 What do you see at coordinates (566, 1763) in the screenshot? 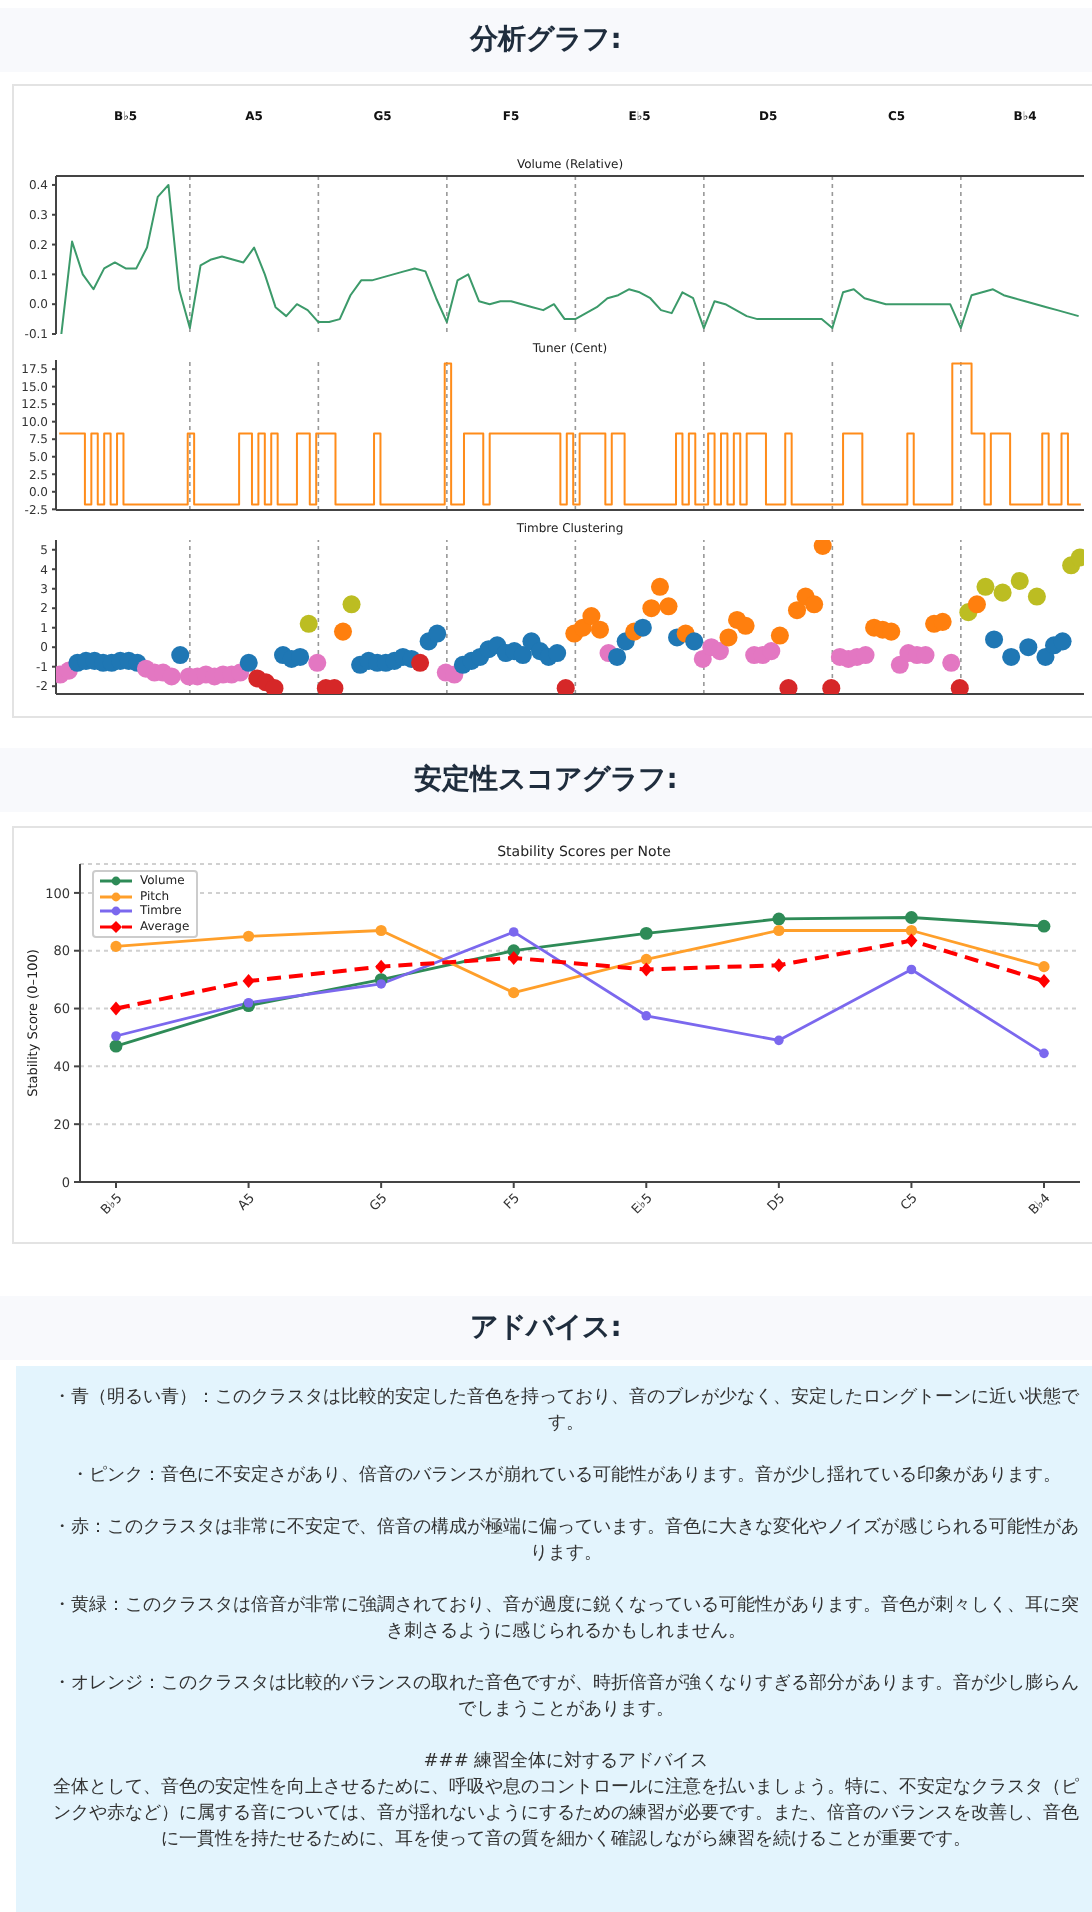
I see `text: ### 練習全体に対するアドバイス` at bounding box center [566, 1763].